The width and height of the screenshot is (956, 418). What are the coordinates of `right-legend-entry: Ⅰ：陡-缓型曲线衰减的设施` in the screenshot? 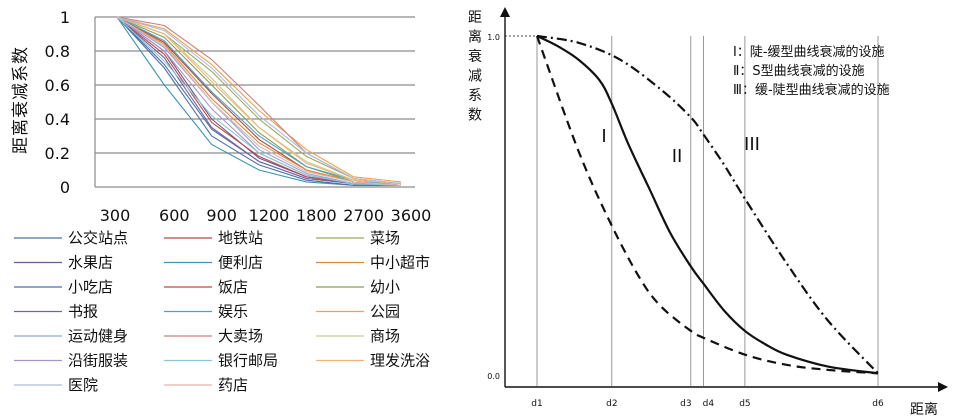 It's located at (809, 52).